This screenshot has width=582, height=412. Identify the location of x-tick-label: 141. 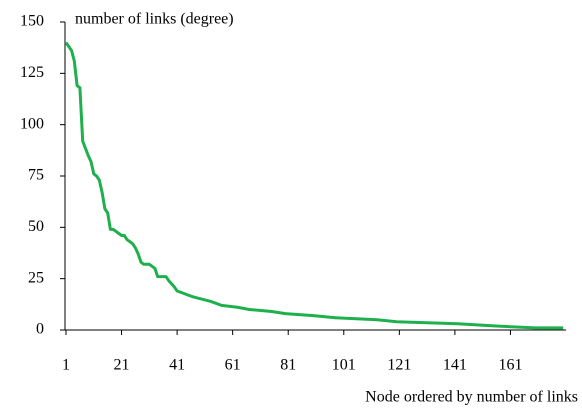
(455, 365).